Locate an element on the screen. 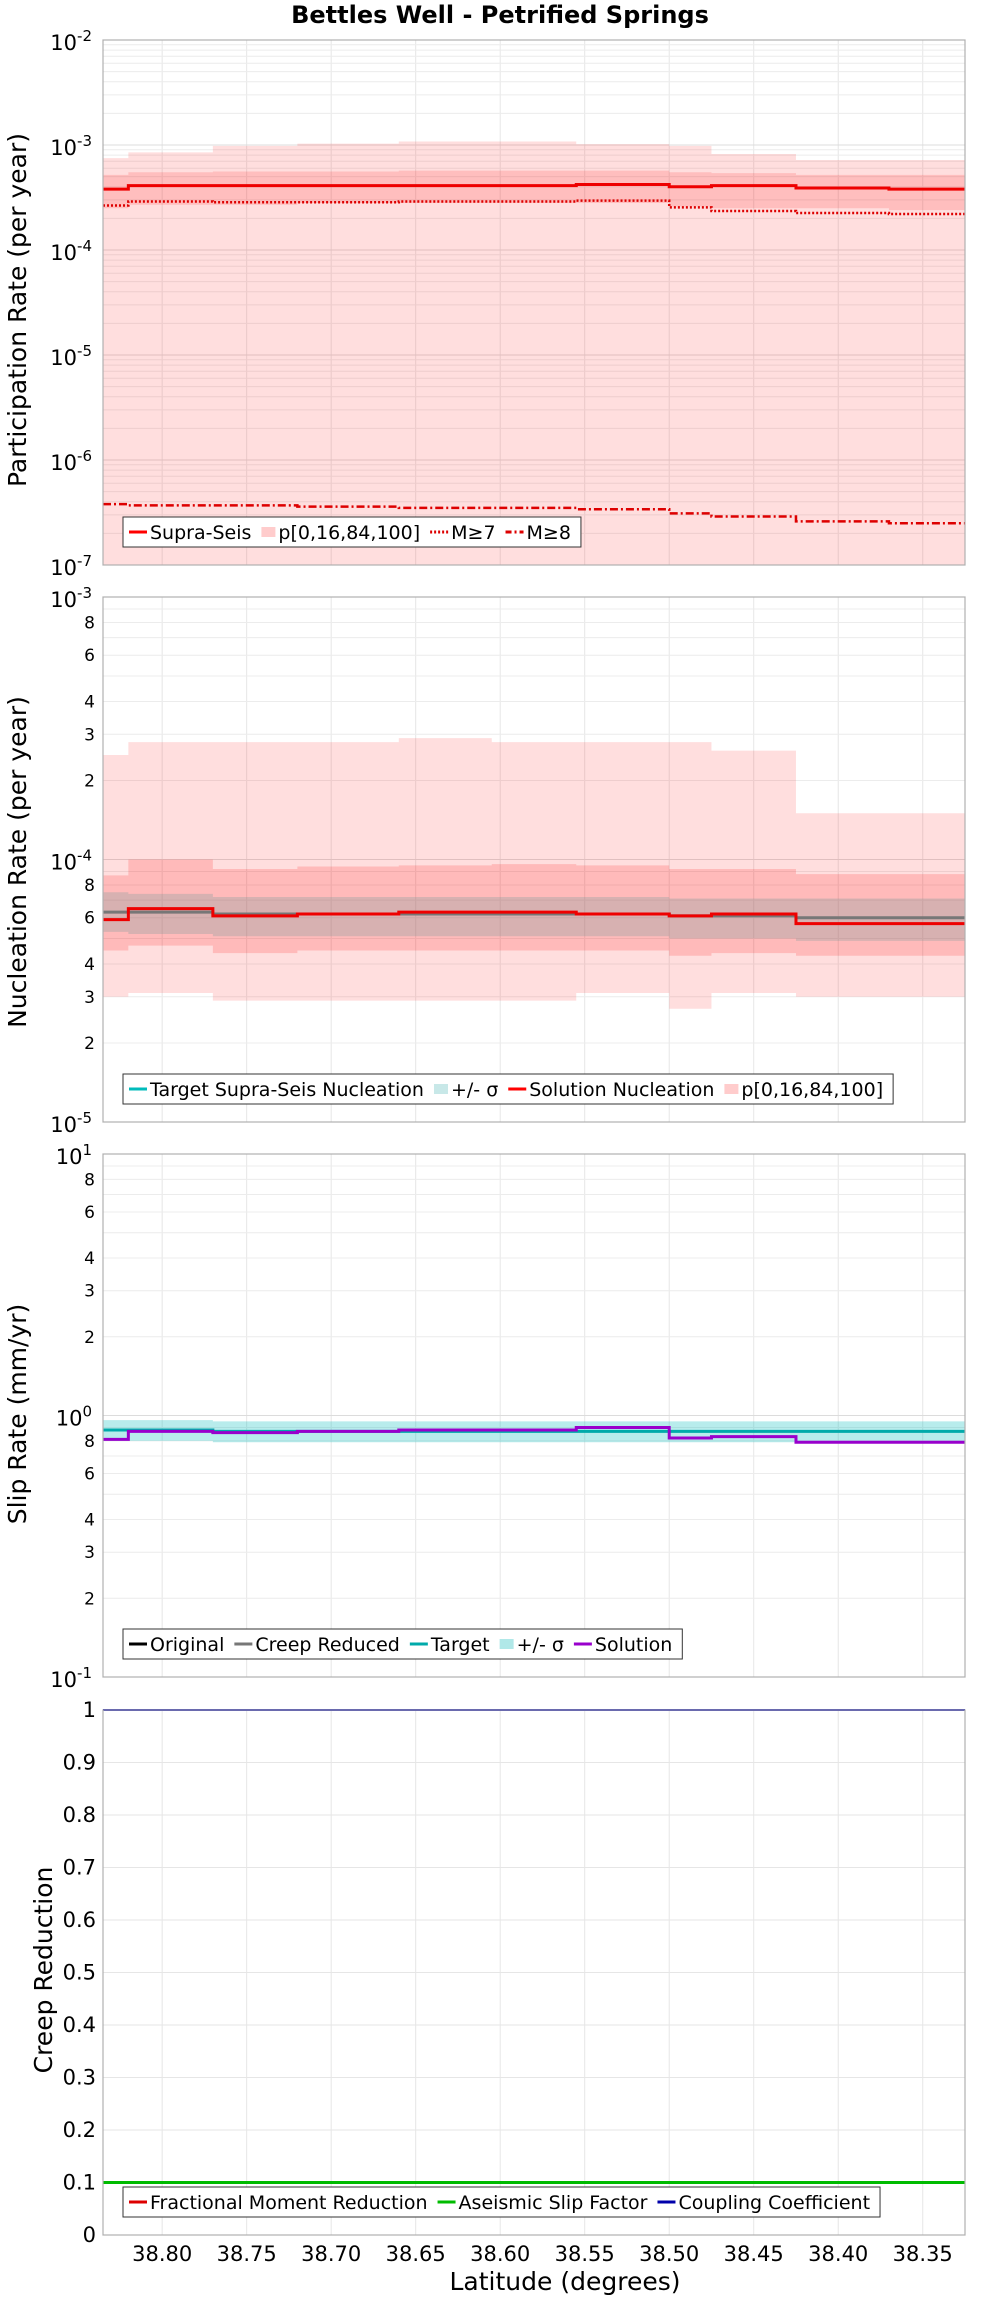 Image resolution: width=1000 pixels, height=2300 pixels. legend-label: Original is located at coordinates (187, 1645).